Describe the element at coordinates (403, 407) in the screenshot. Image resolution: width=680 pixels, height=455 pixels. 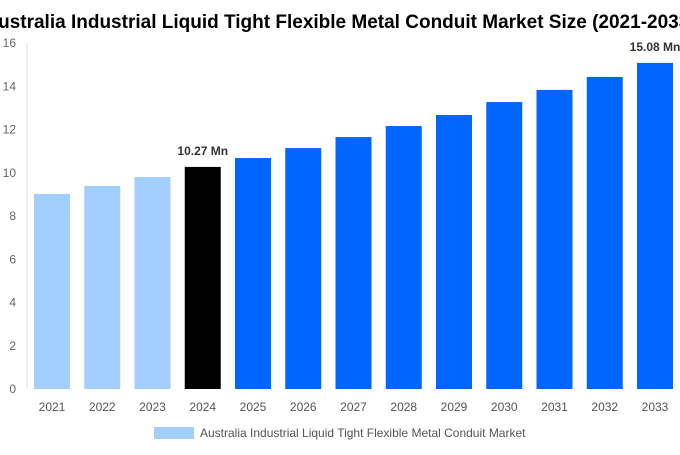
I see `x-tick-label: 2028` at that location.